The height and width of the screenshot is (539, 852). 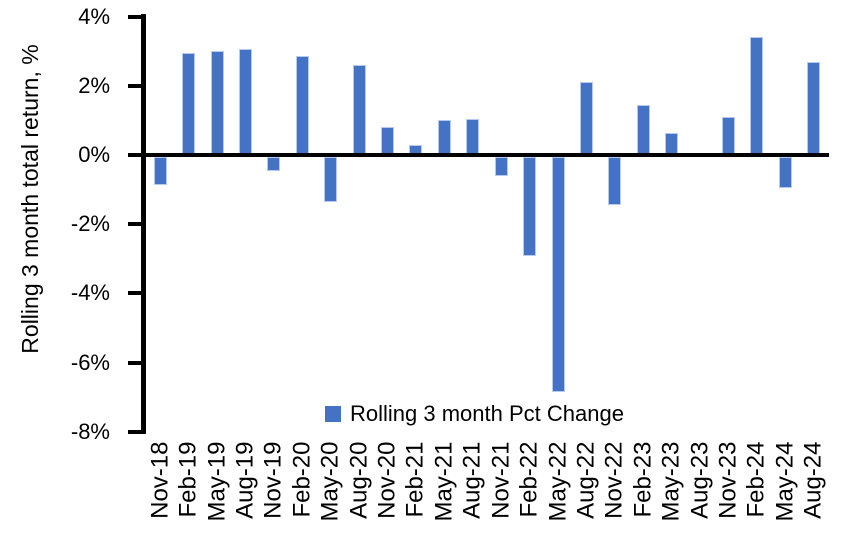 I want to click on x-axis-label: Feb-19, so click(x=188, y=479).